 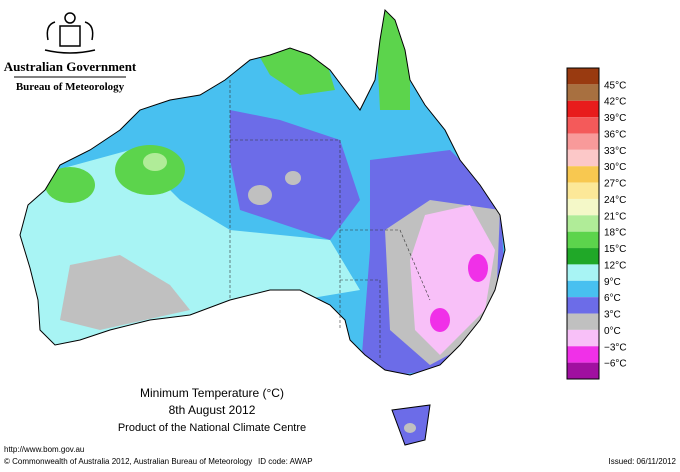 I want to click on id-code: ID code: AWAP, so click(x=285, y=461).